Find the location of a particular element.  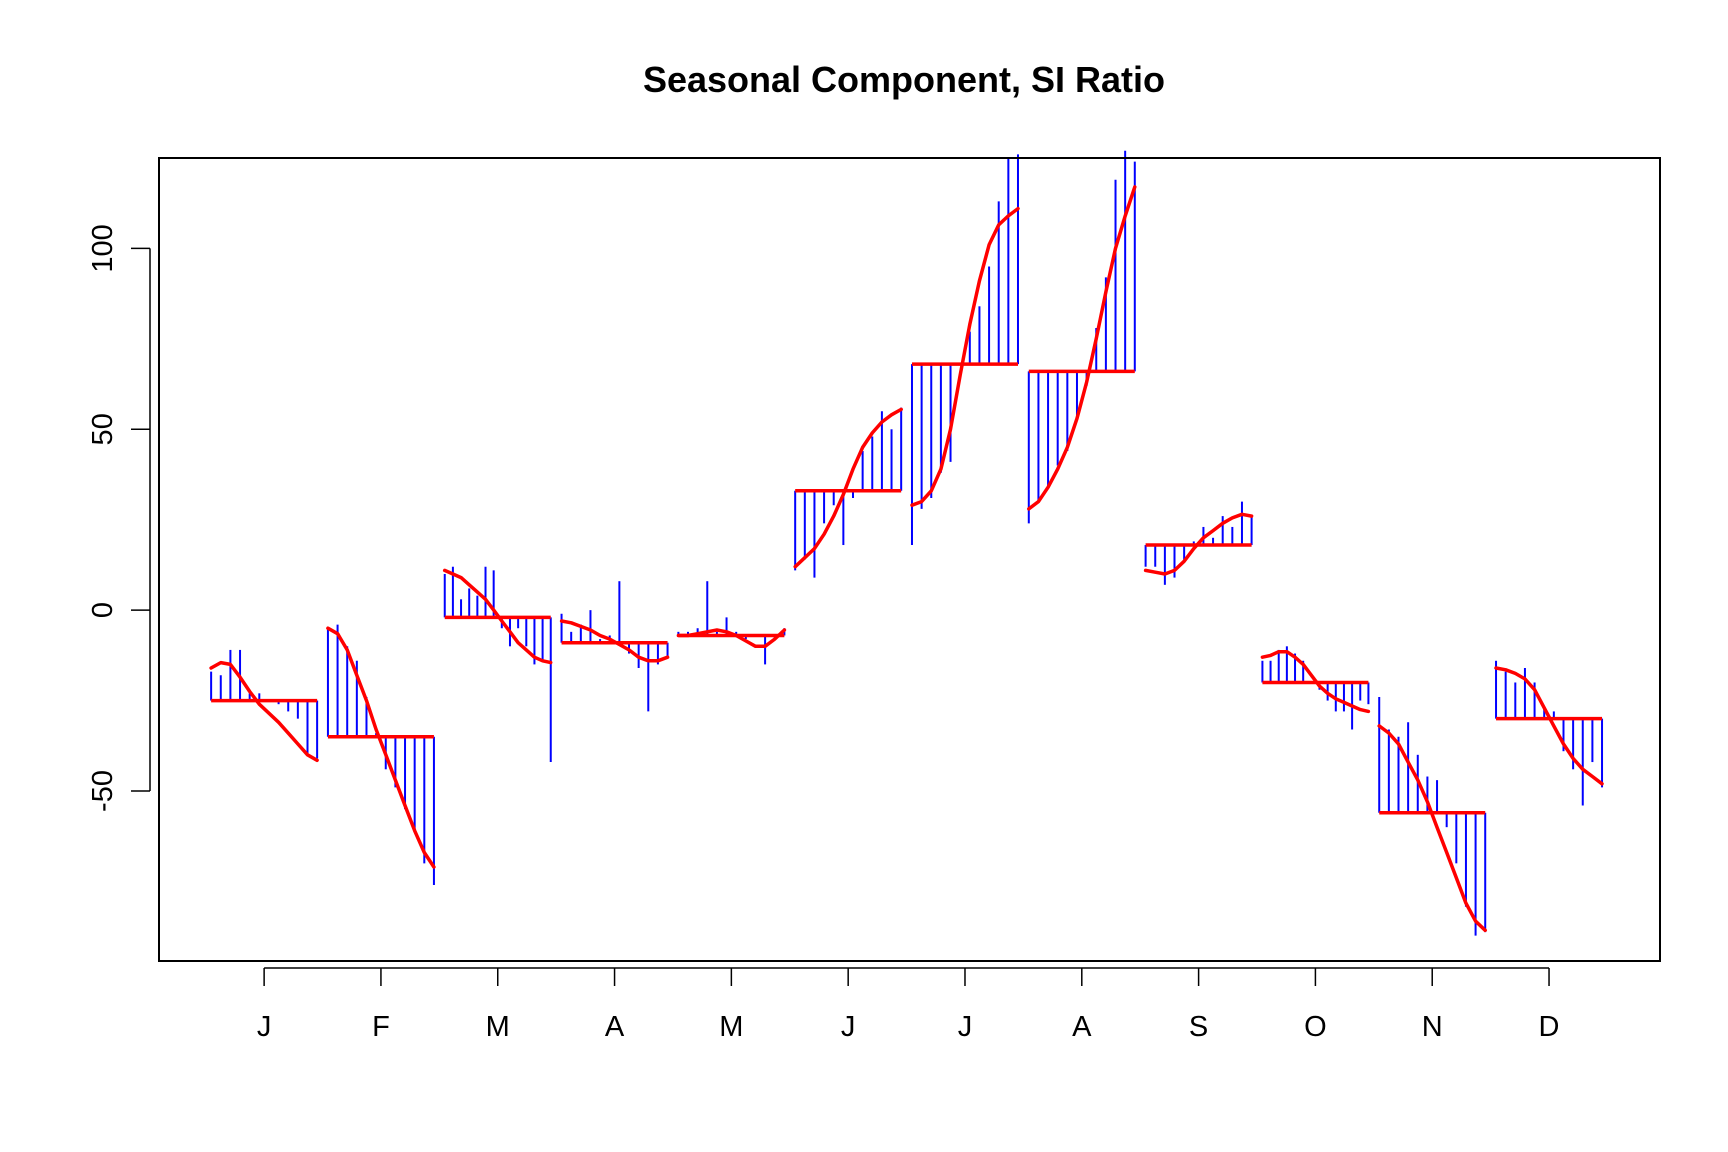

y-tick-label: 50 is located at coordinates (103, 429).